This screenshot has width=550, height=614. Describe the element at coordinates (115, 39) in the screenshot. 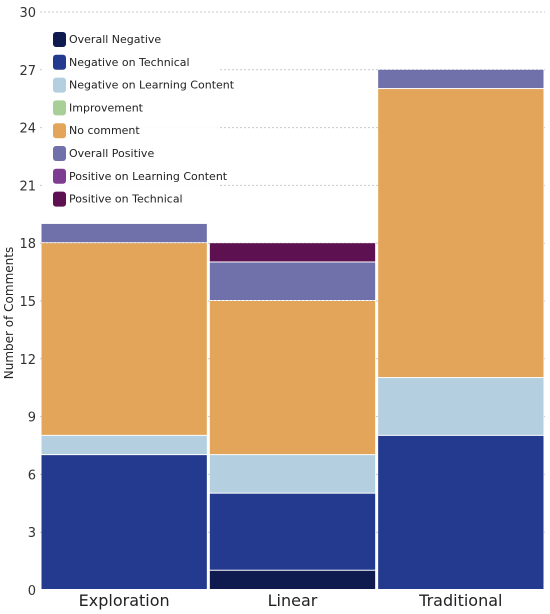

I see `legend-label: Overall Negative` at that location.